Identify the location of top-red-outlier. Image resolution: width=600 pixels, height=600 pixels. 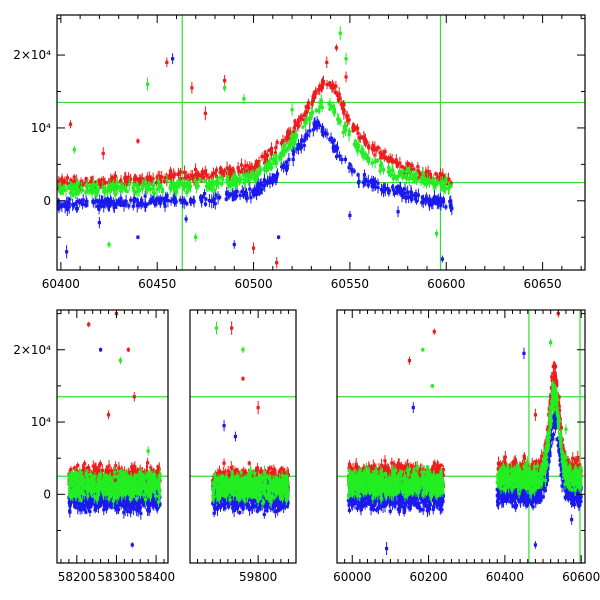
(253, 248).